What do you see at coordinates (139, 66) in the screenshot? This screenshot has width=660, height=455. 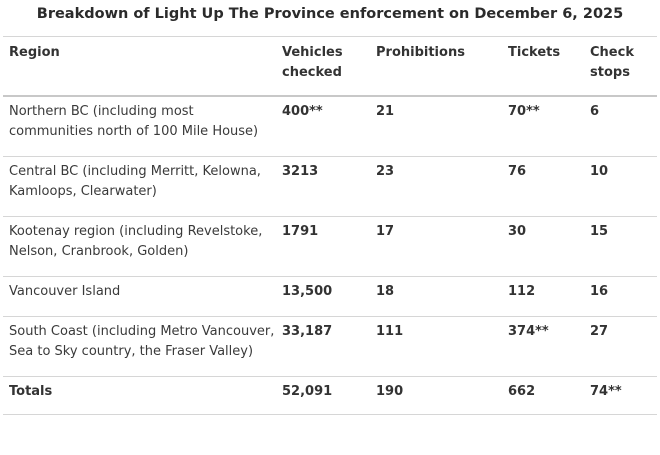 I see `header-region: Region` at bounding box center [139, 66].